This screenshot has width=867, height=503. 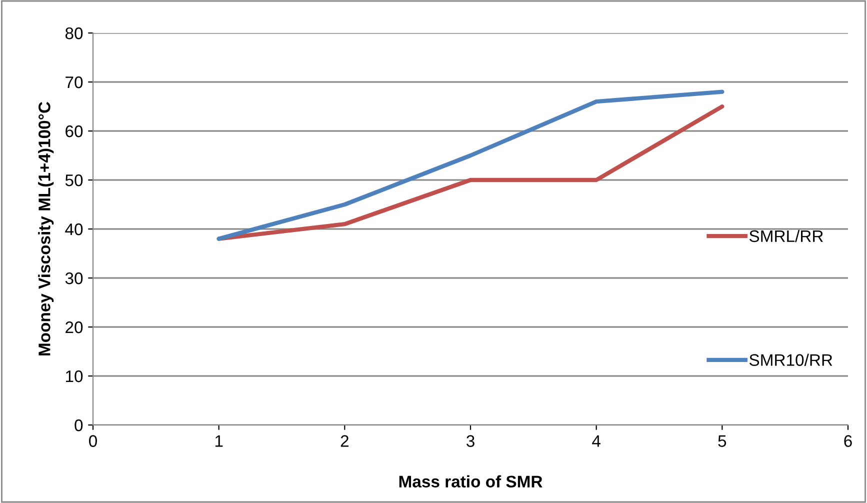 What do you see at coordinates (790, 360) in the screenshot?
I see `legend-label: SMR10/RR` at bounding box center [790, 360].